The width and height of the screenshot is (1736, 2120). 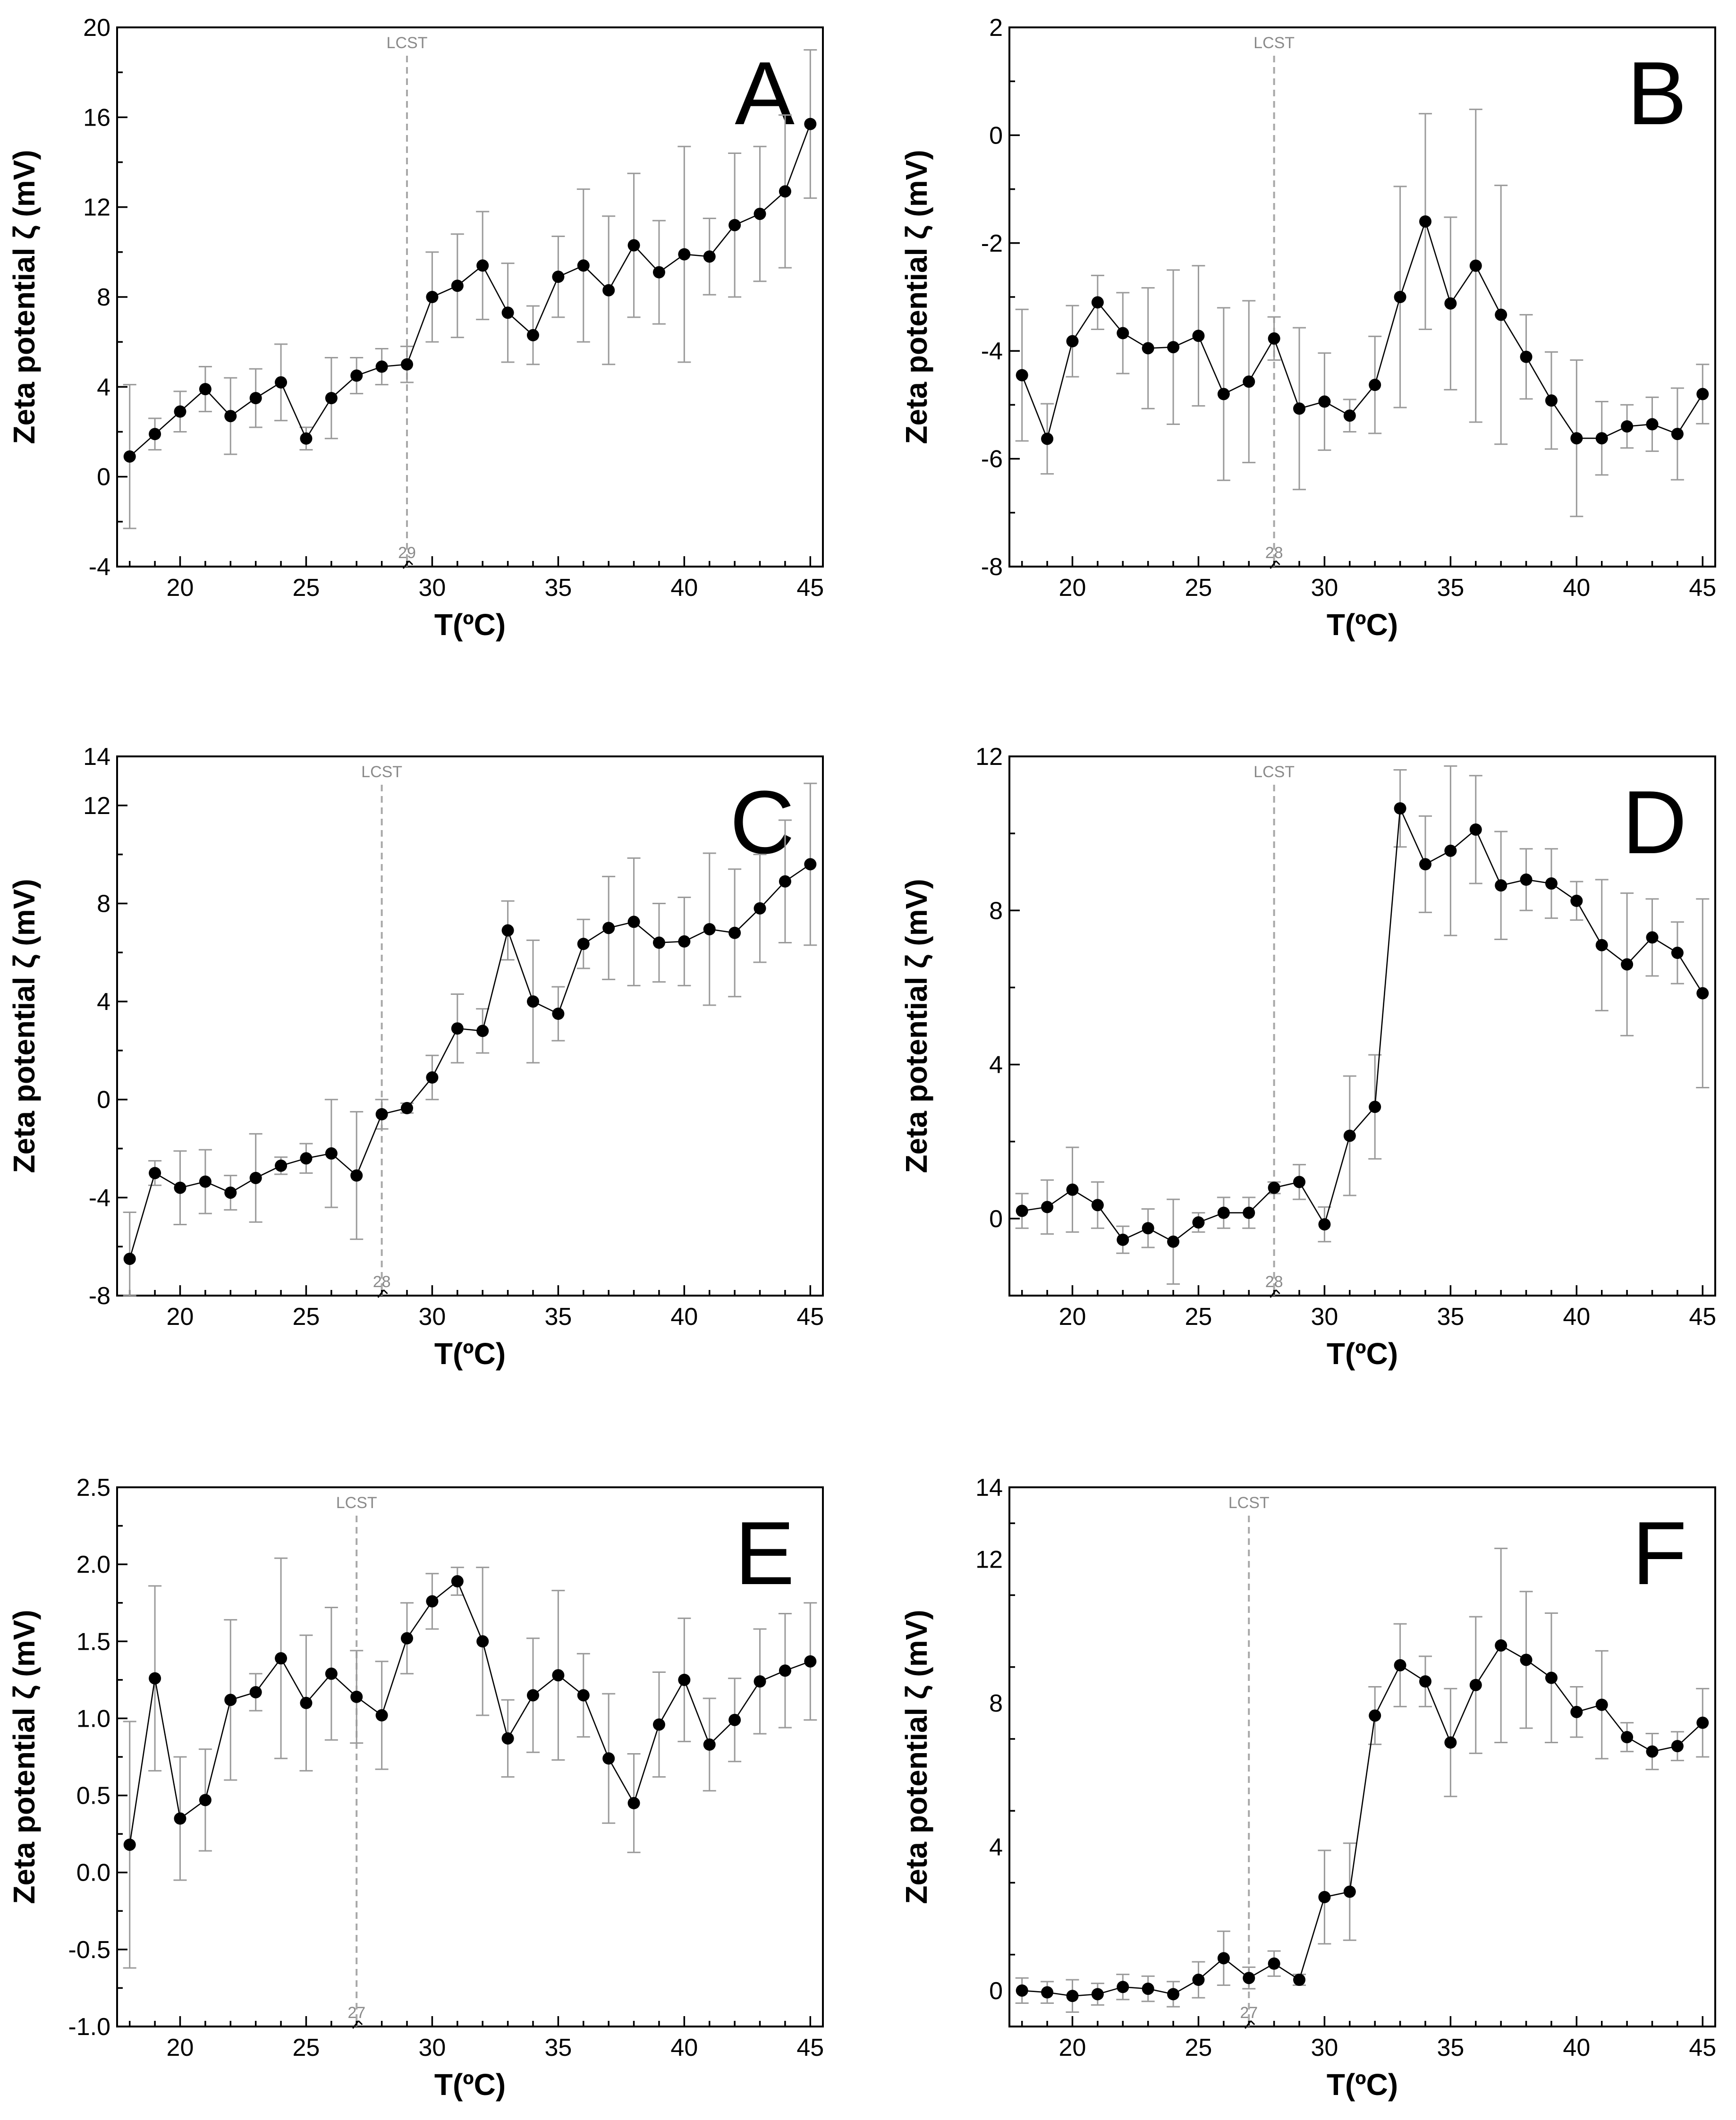 I want to click on y-tick-label: 2.5, so click(x=93, y=1487).